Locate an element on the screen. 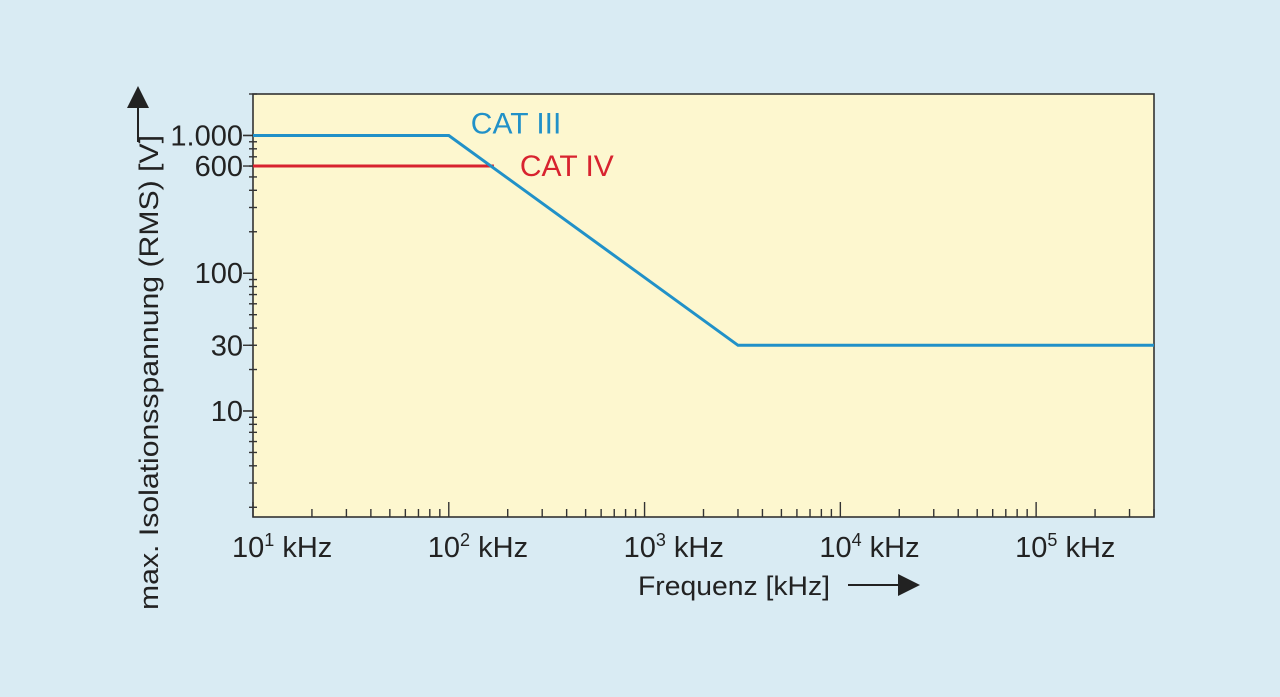 The height and width of the screenshot is (697, 1280). y-tick-label: 30 is located at coordinates (227, 346).